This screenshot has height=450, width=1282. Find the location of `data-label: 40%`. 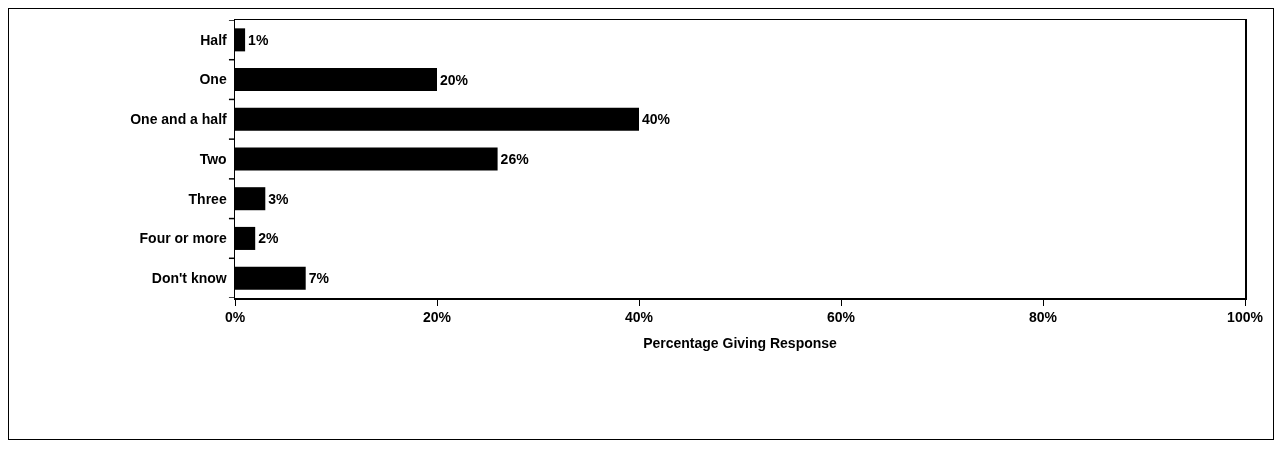

data-label: 40% is located at coordinates (656, 119).